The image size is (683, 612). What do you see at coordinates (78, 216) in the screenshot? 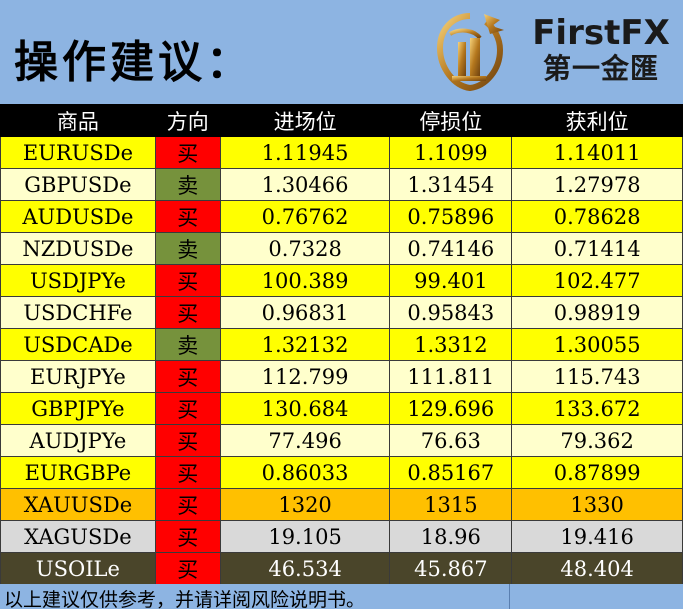
I see `symbol-cell: AUDUSDe` at bounding box center [78, 216].